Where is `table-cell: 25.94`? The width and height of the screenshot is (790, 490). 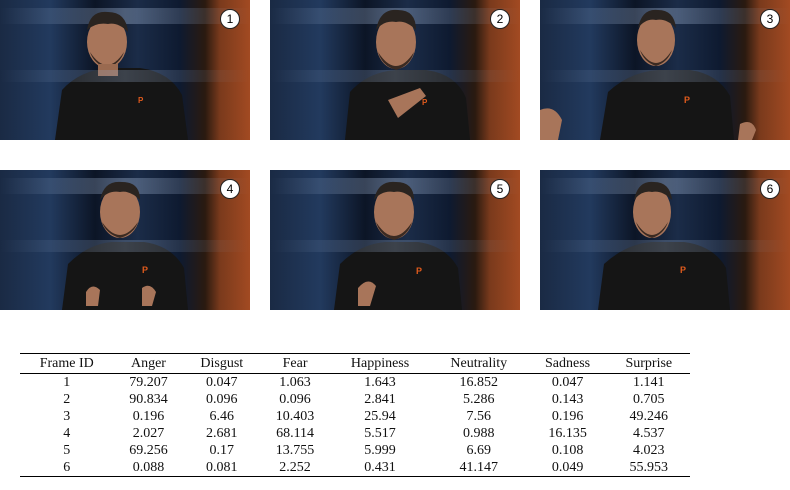
table-cell: 25.94 is located at coordinates (380, 416).